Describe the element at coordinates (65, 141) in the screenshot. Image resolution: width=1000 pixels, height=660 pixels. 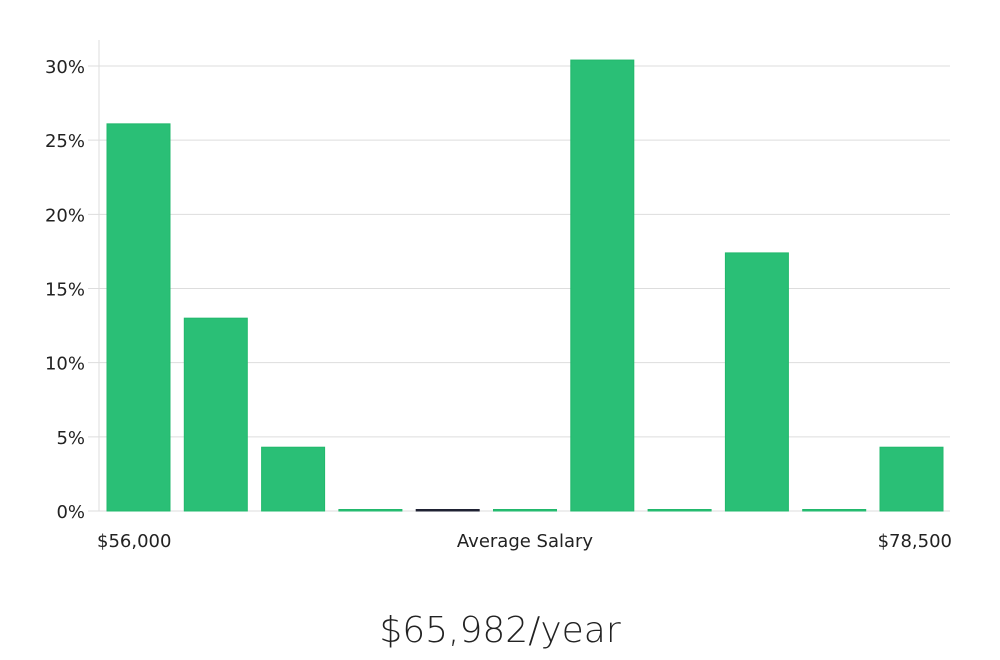
I see `y-tick-label: 25%` at that location.